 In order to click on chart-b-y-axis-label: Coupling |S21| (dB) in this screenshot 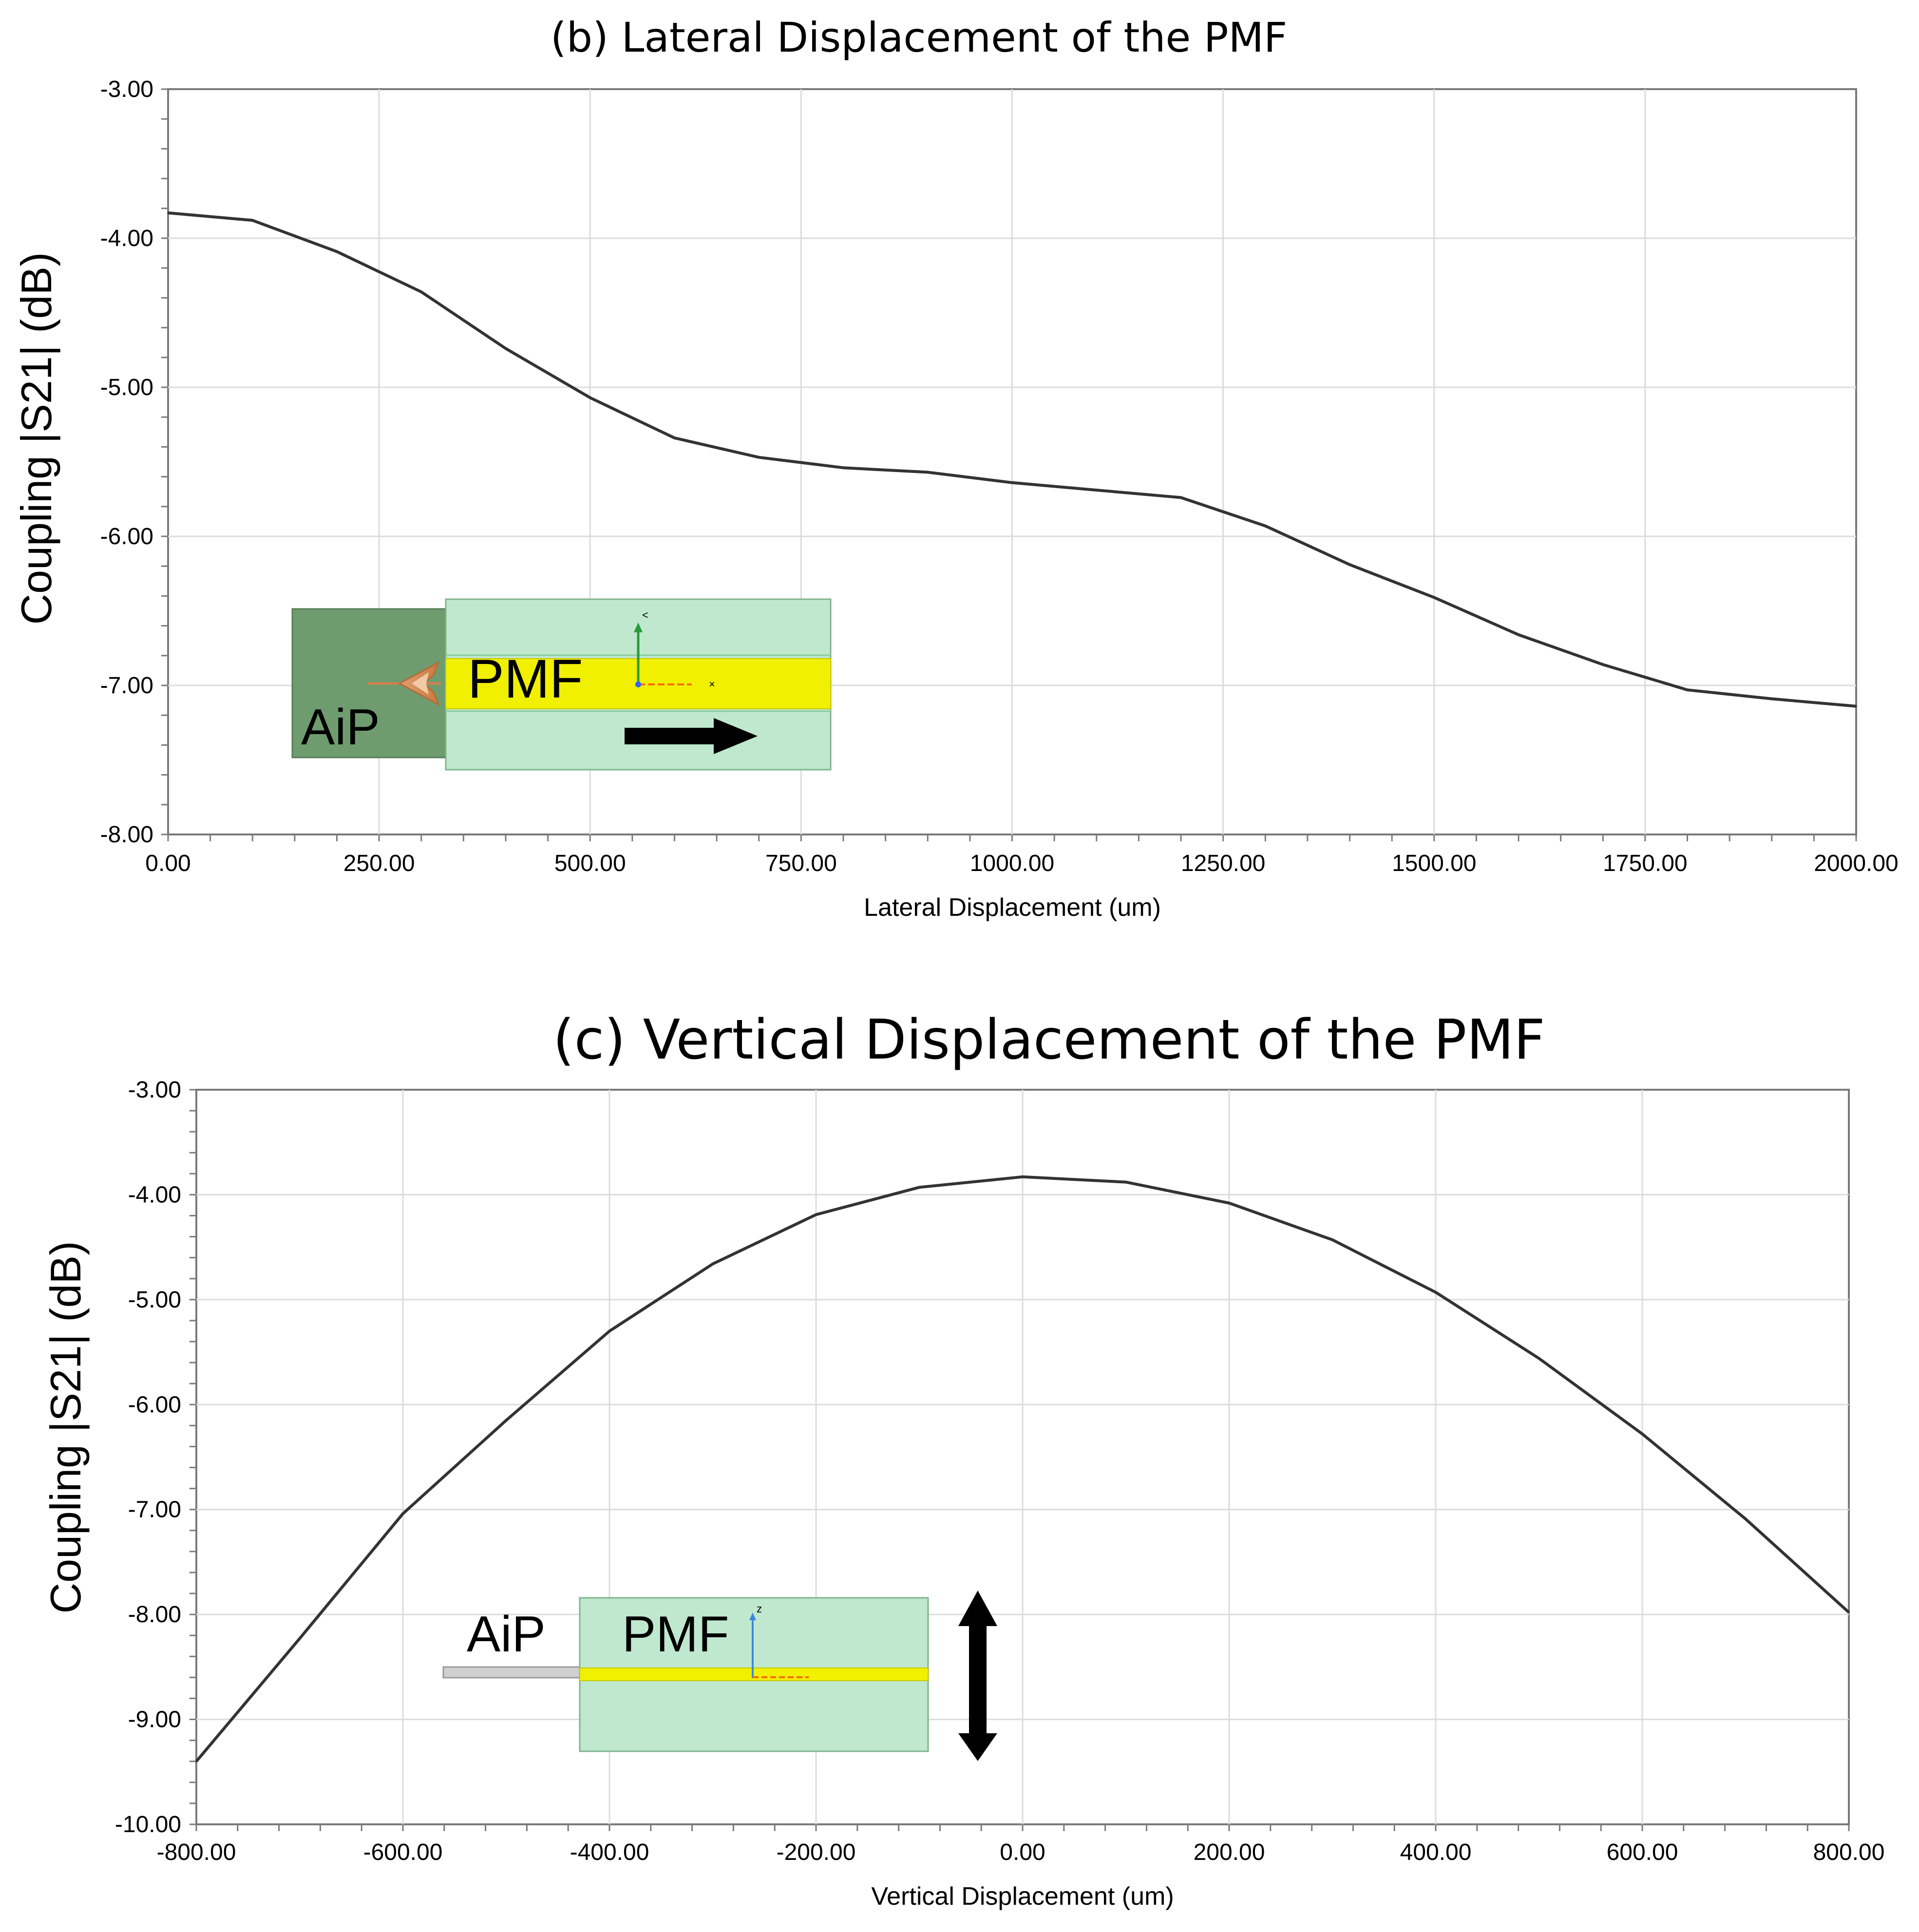, I will do `click(36, 438)`.